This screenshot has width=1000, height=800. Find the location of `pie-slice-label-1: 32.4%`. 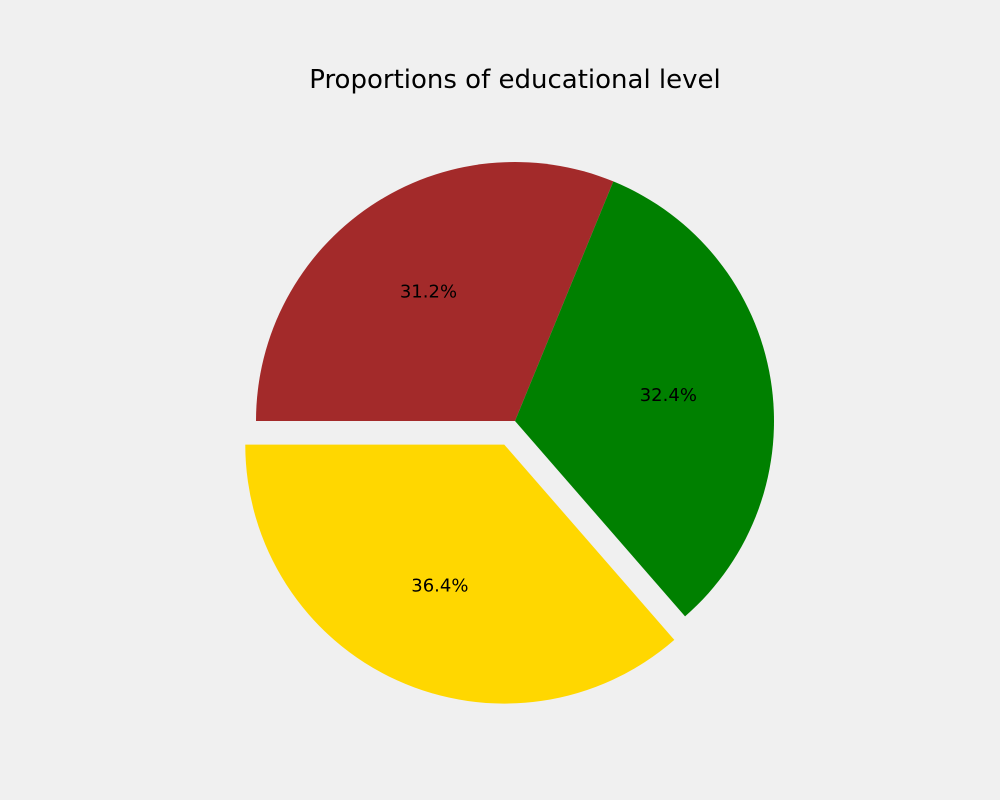

pie-slice-label-1: 32.4% is located at coordinates (668, 395).